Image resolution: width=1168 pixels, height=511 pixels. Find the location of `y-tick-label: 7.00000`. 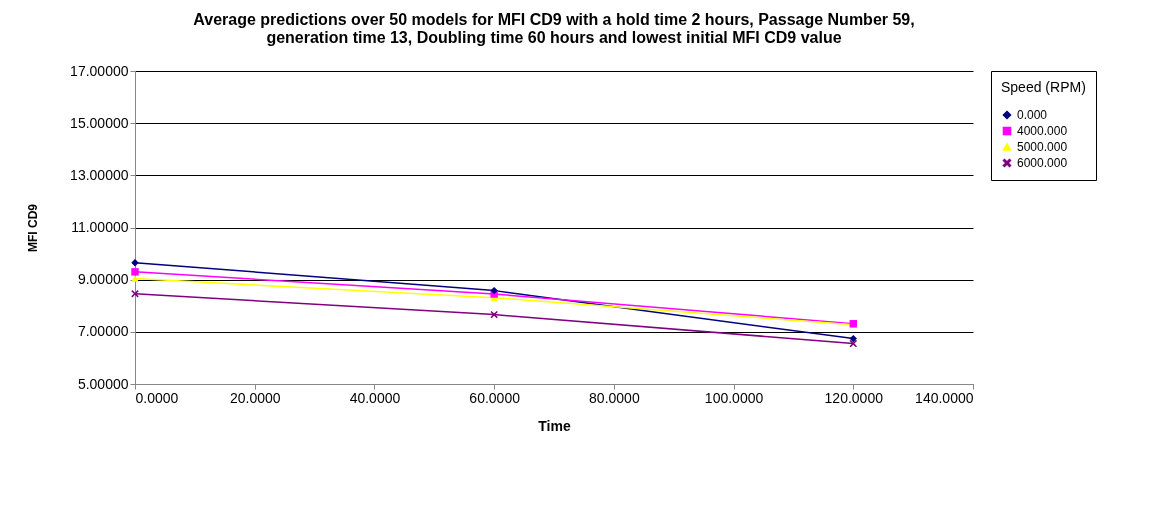

y-tick-label: 7.00000 is located at coordinates (103, 331).